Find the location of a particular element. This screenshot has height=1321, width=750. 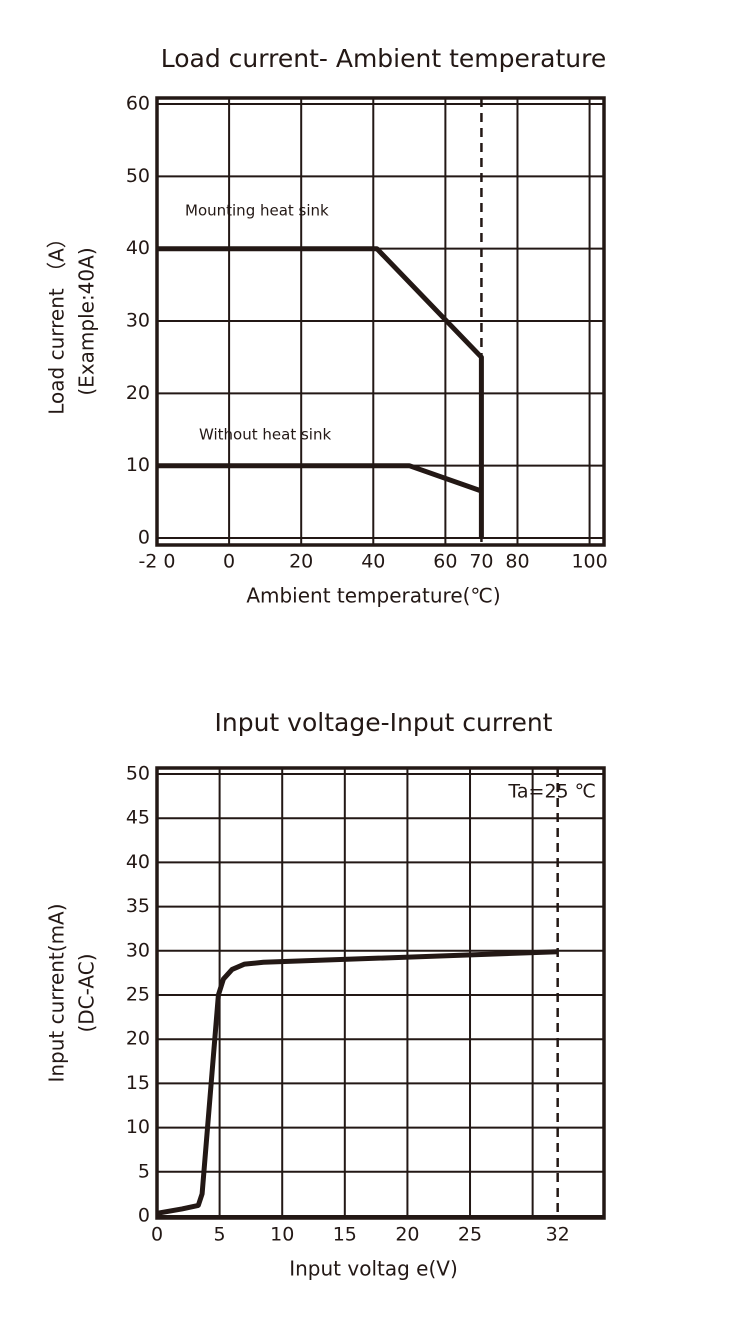

annotation: Without heat sink is located at coordinates (265, 435).